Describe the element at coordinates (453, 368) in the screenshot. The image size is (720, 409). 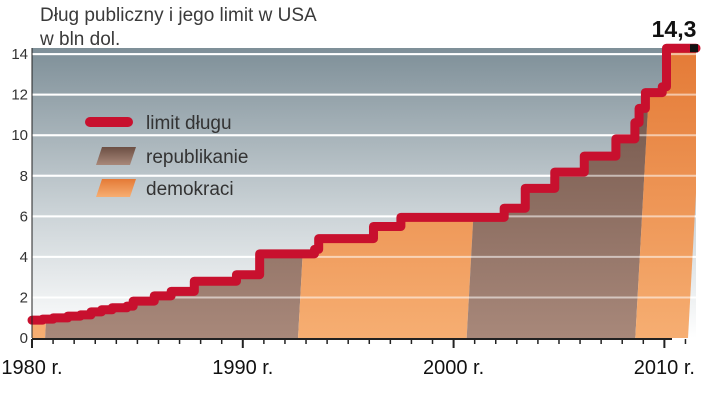
I see `x-tick-label-2000 r.: 2000 r.` at that location.